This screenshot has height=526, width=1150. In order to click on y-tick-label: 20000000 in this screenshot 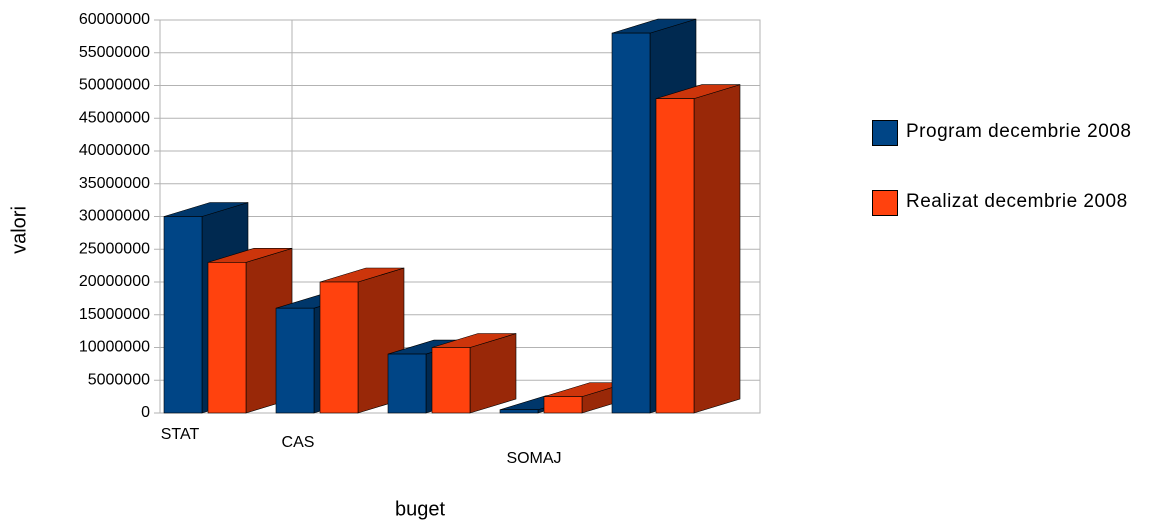, I will do `click(114, 281)`.